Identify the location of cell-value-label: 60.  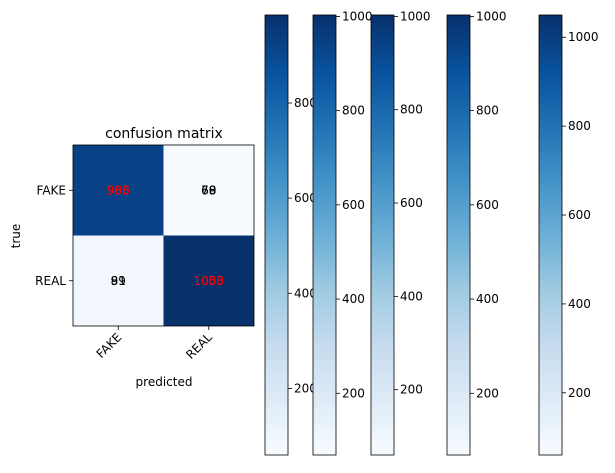
(208, 190).